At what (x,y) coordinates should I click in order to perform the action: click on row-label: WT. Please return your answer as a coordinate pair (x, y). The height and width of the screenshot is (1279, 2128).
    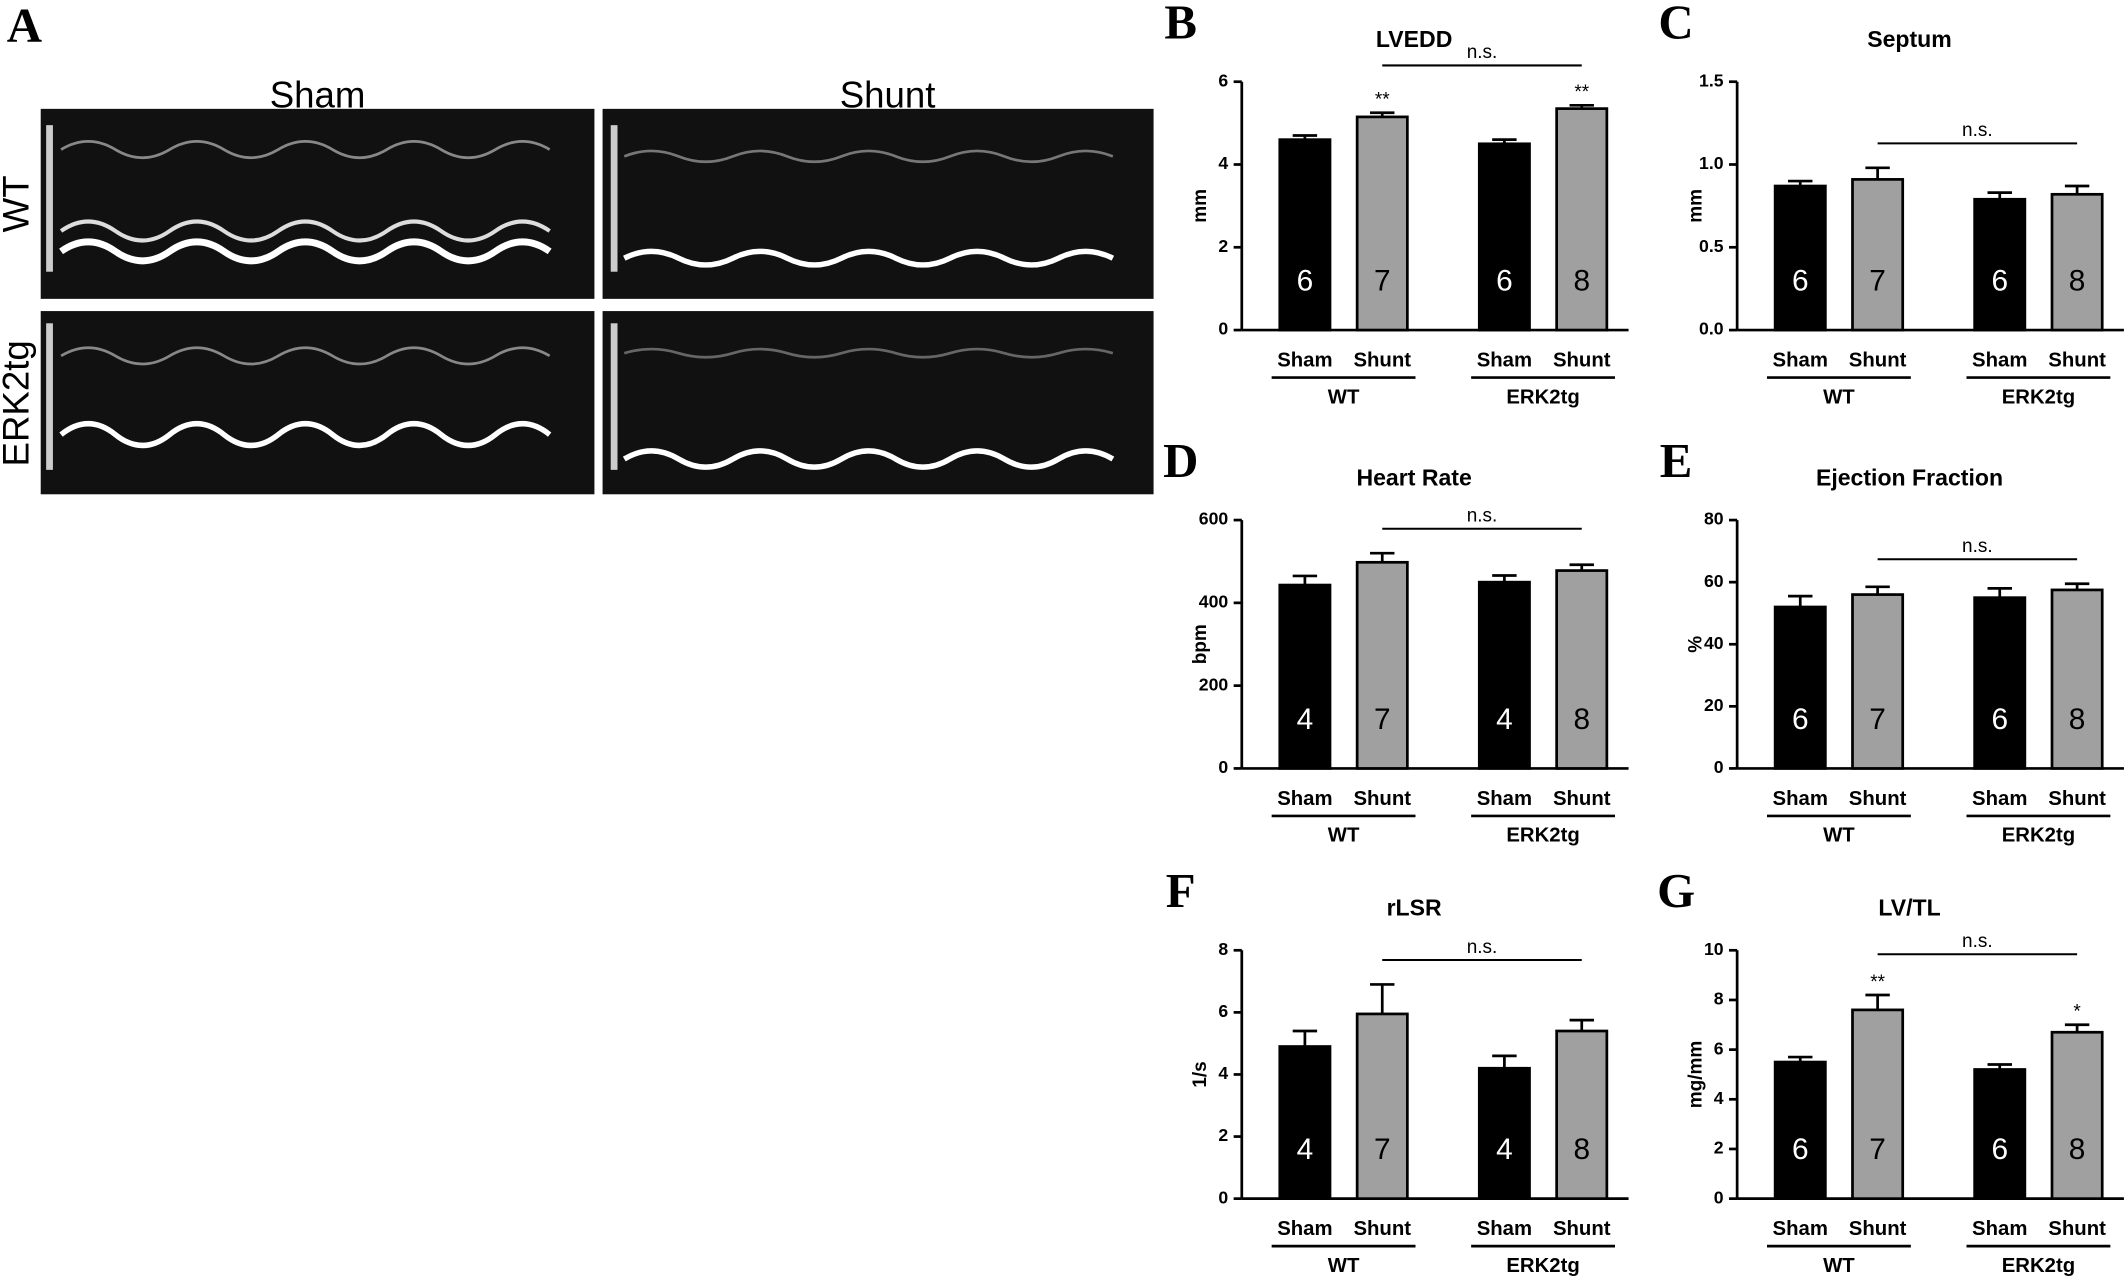
    Looking at the image, I should click on (18, 203).